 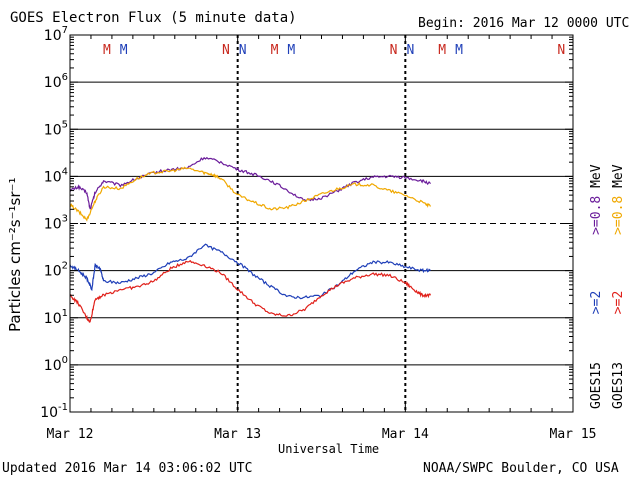 What do you see at coordinates (56, 81) in the screenshot?
I see `y-tick-label: 10⁶` at bounding box center [56, 81].